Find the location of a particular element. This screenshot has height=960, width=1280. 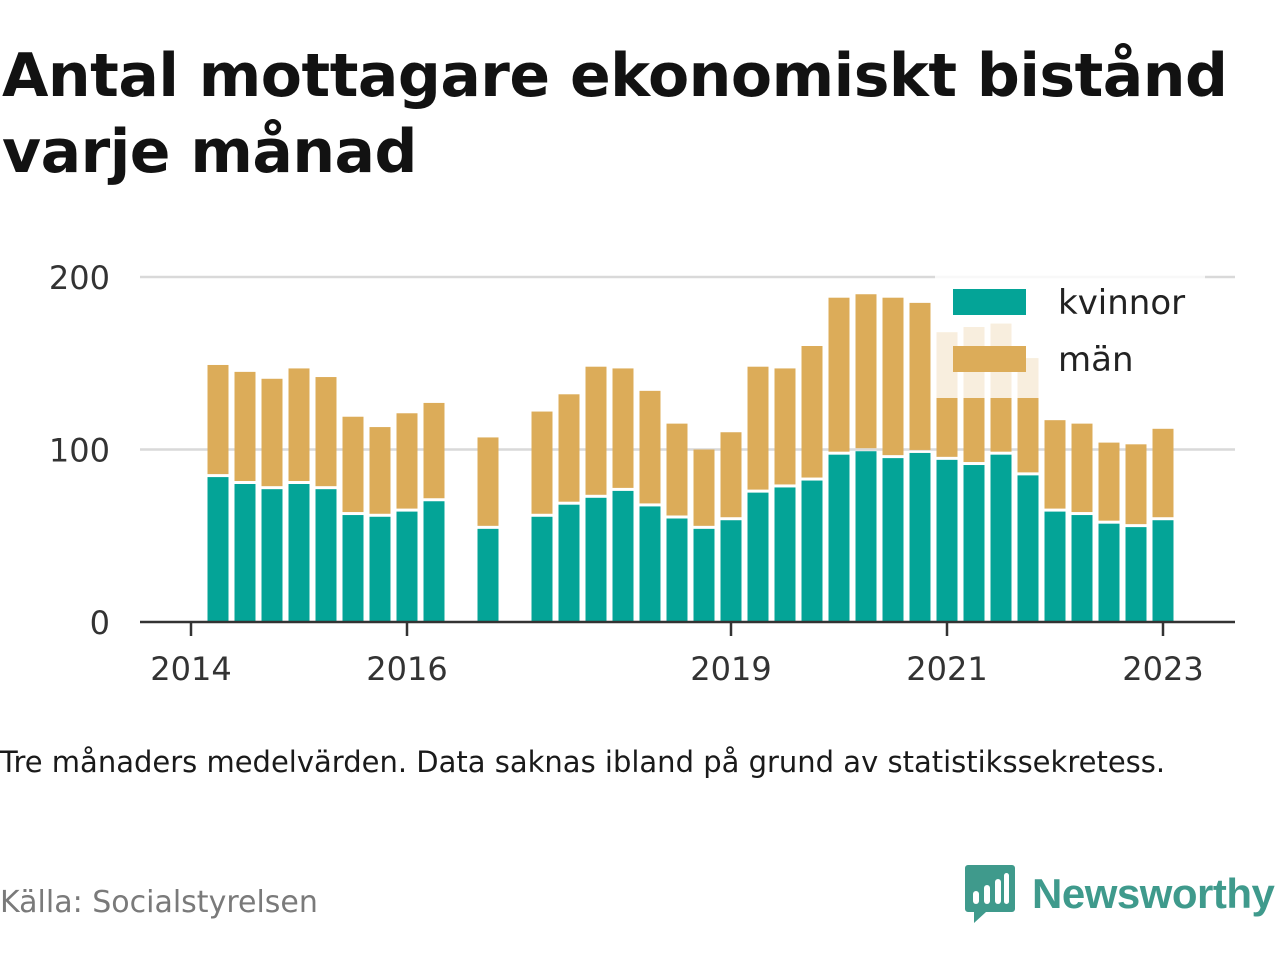

y-tick-label: 200 is located at coordinates (79, 278).